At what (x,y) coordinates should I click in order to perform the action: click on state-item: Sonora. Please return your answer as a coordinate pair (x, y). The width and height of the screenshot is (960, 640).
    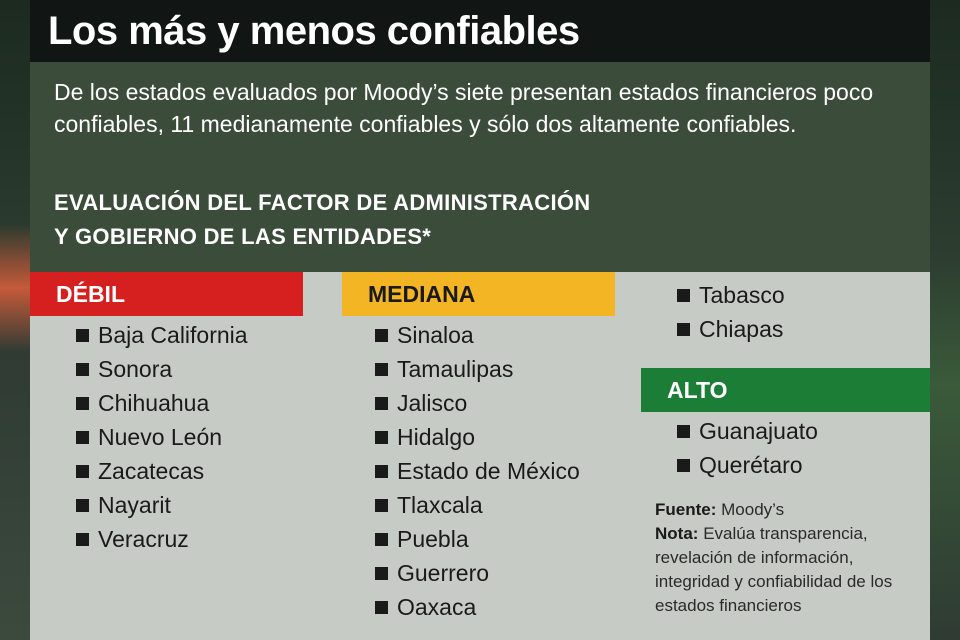
    Looking at the image, I should click on (162, 369).